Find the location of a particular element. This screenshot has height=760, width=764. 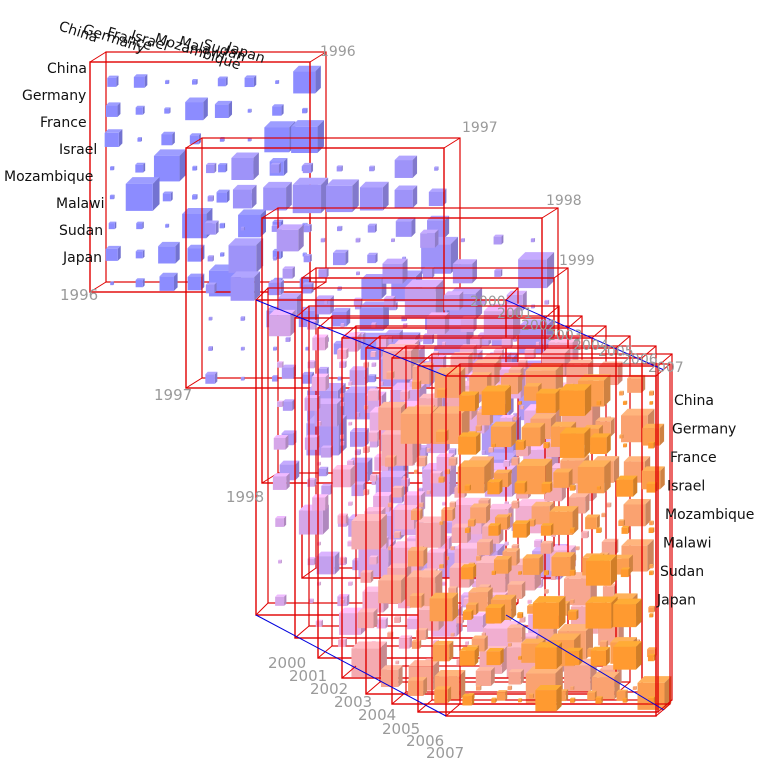

cube-2007-China-Japan is located at coordinates (651, 402).